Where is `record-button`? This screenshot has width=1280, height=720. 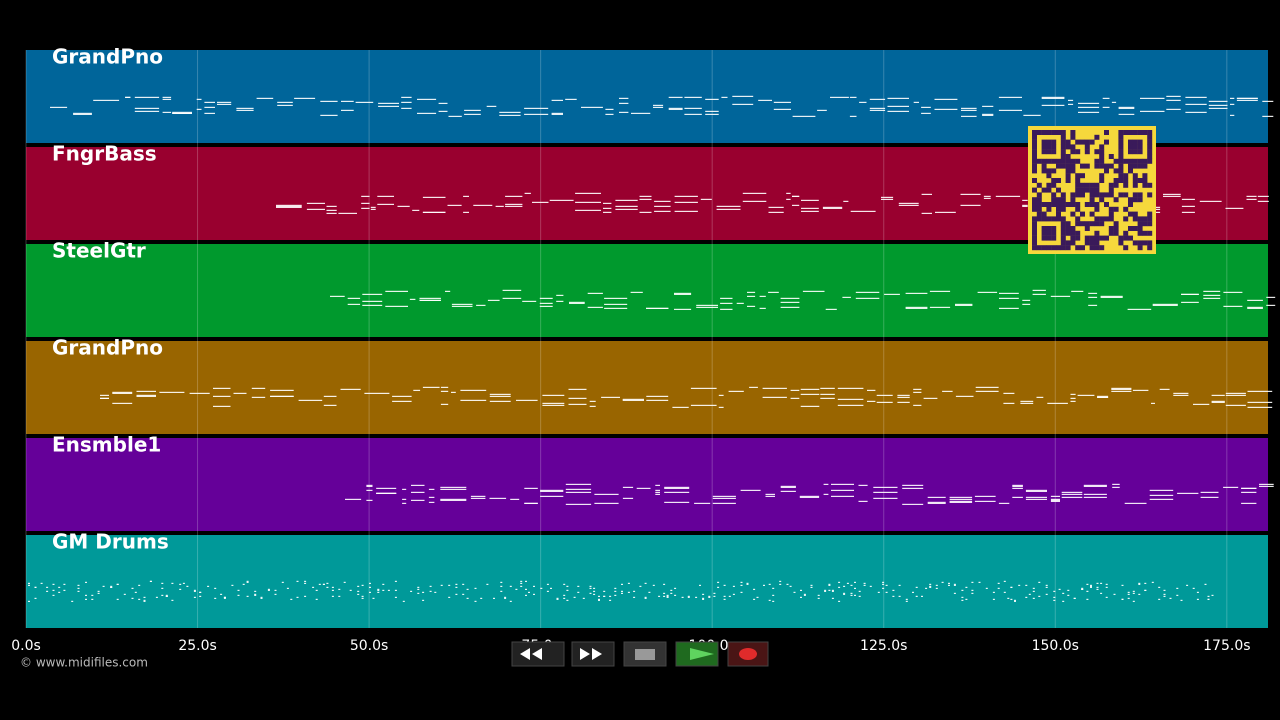
record-button is located at coordinates (748, 654).